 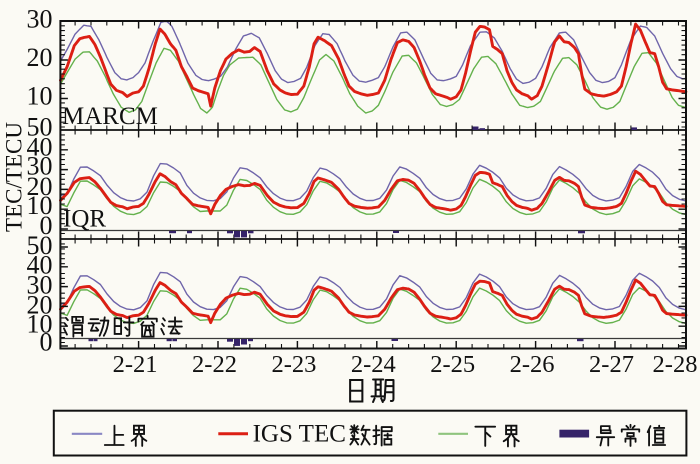 What do you see at coordinates (373, 364) in the screenshot?
I see `svg-text: 2-24` at bounding box center [373, 364].